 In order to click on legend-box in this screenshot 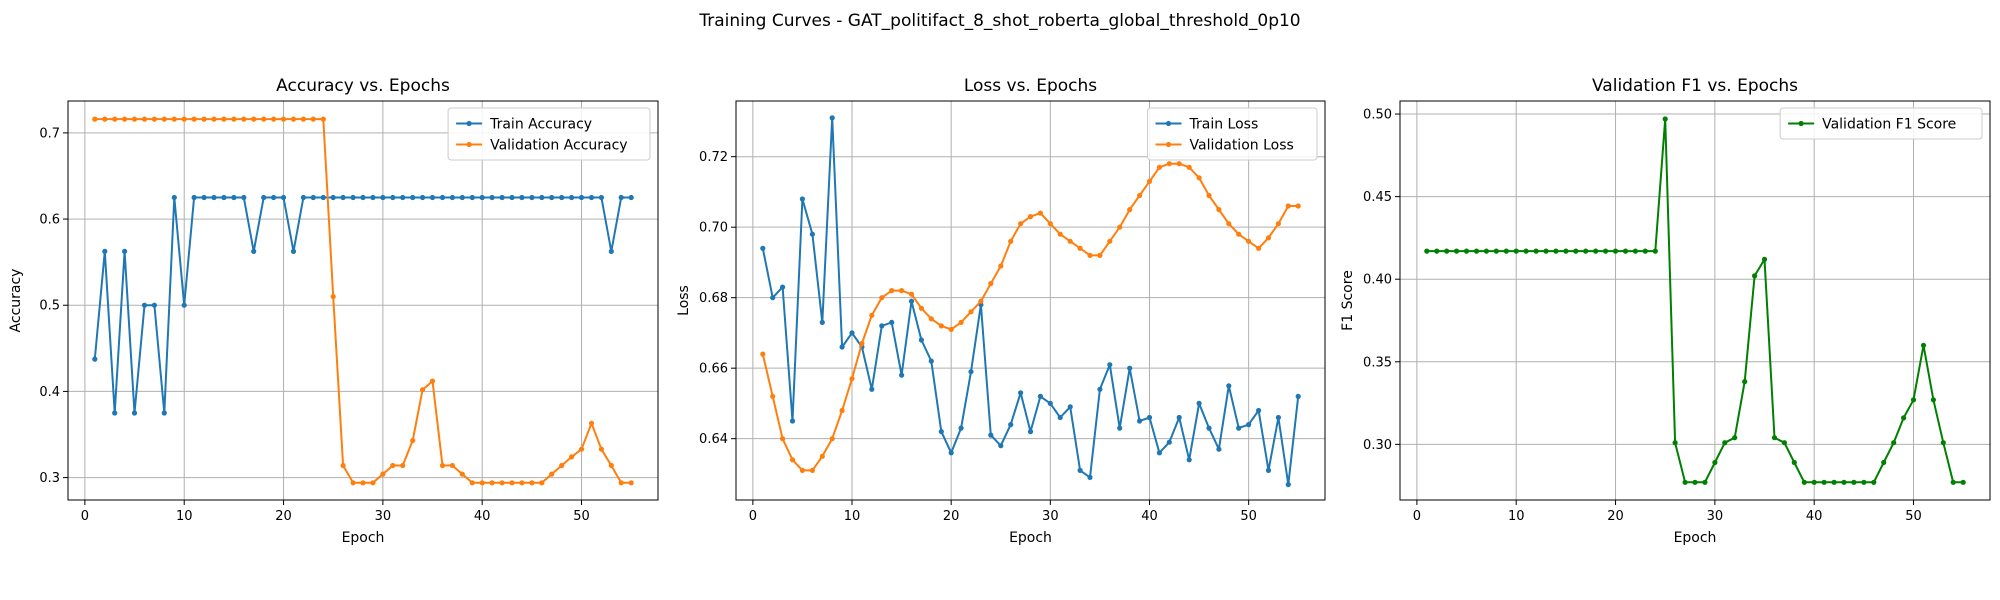, I will do `click(1881, 123)`.